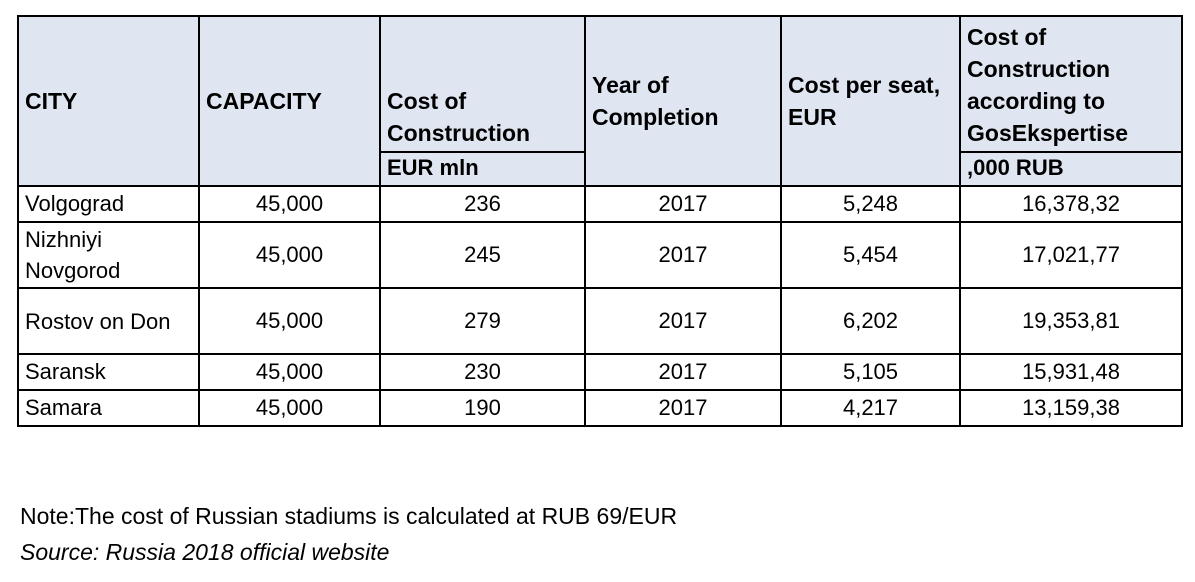  Describe the element at coordinates (482, 372) in the screenshot. I see `cell-cost: 230` at that location.